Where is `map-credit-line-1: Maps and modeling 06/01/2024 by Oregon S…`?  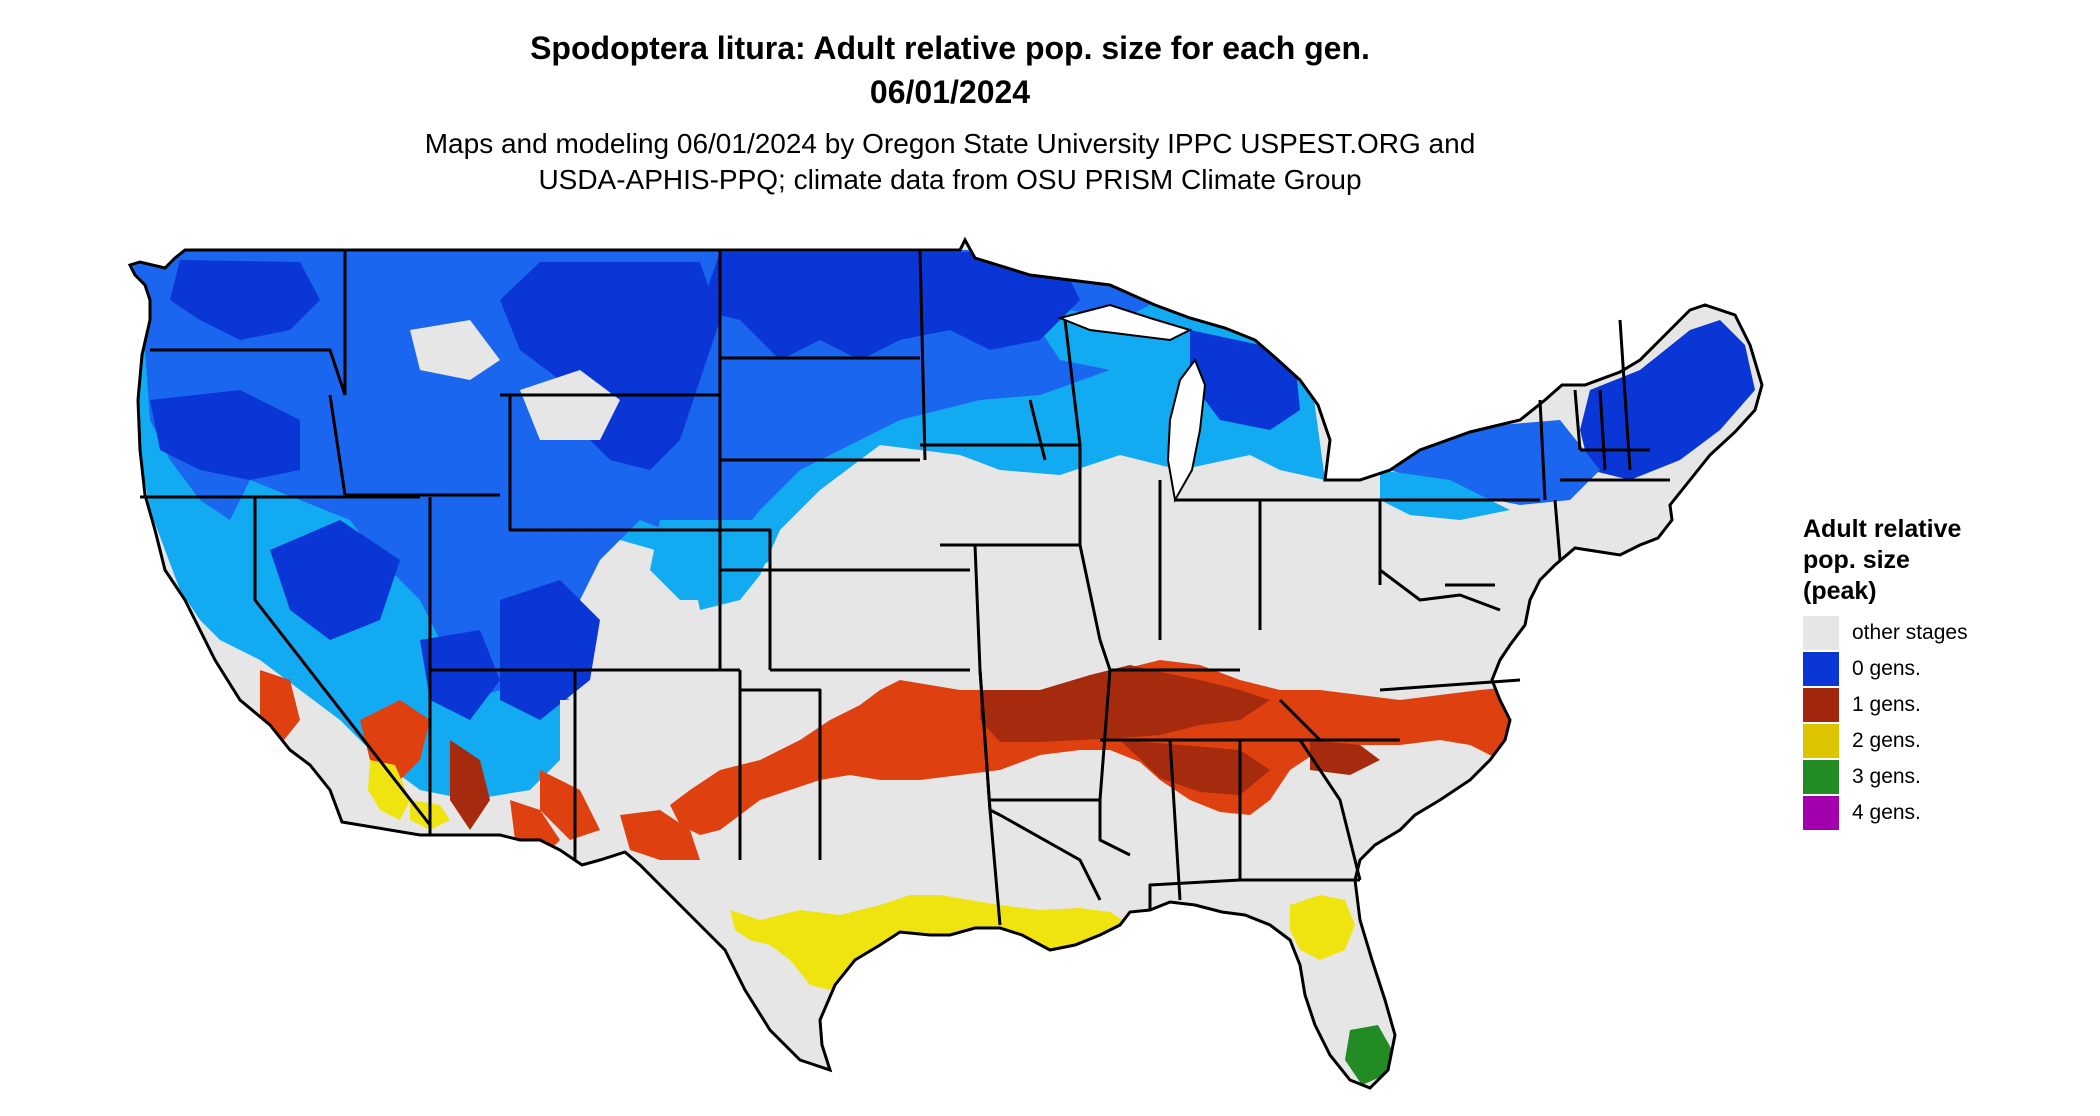 map-credit-line-1: Maps and modeling 06/01/2024 by Oregon S… is located at coordinates (950, 143).